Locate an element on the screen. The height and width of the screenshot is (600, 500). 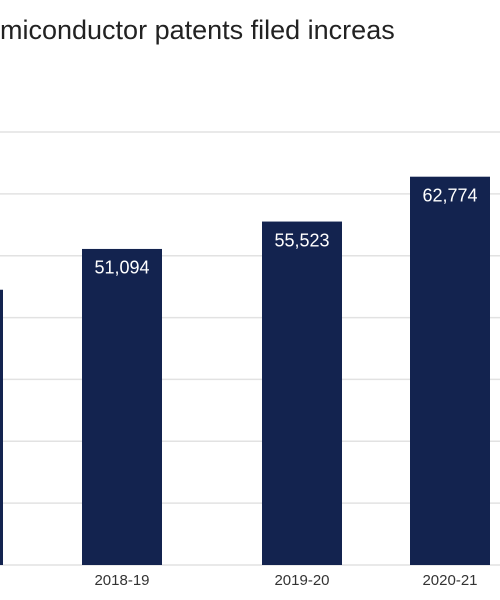
value-label: 51,094 is located at coordinates (121, 268).